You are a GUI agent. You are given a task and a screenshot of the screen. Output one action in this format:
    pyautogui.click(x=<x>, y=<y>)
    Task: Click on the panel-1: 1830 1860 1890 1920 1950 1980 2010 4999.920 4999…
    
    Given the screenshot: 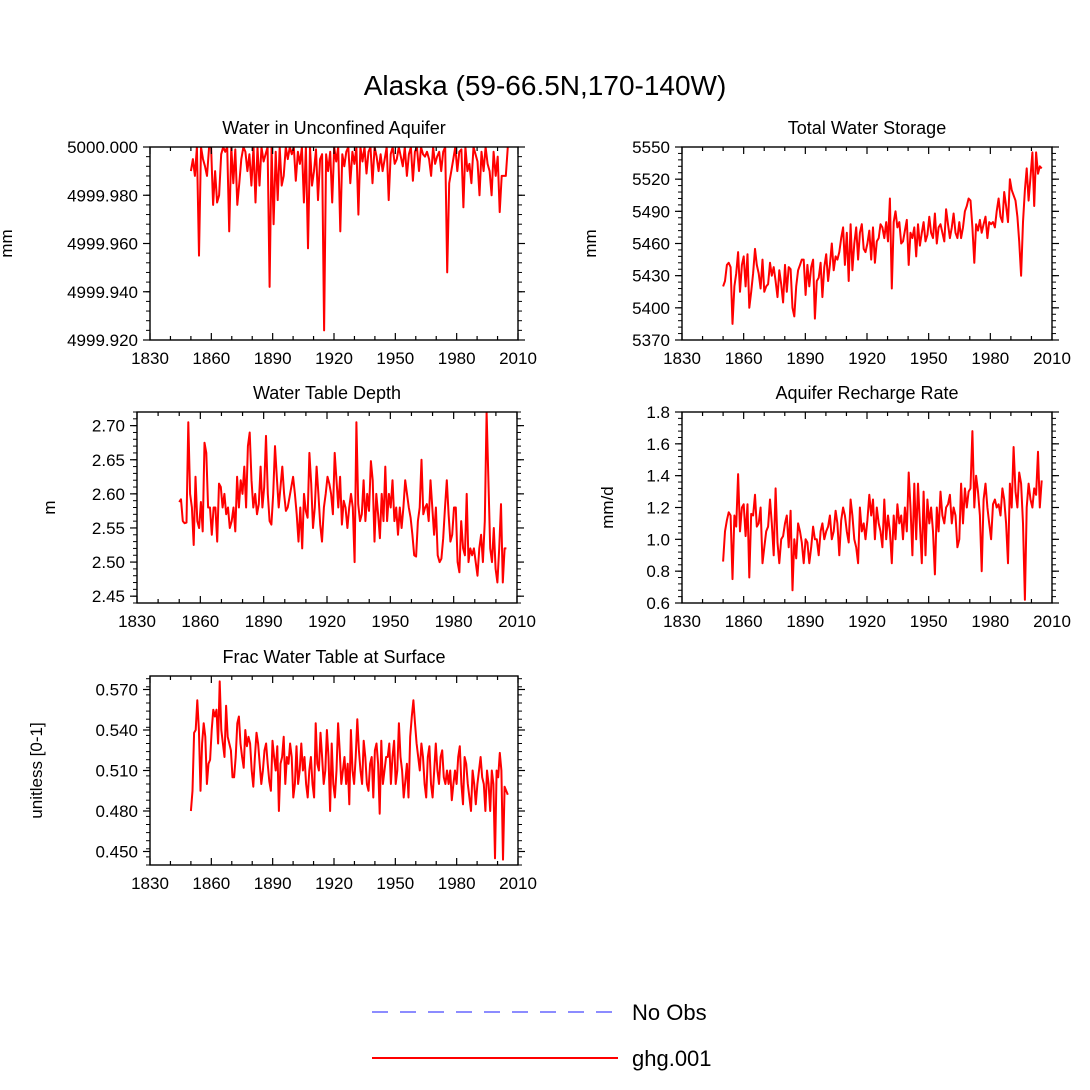 What is the action you would take?
    pyautogui.click(x=268, y=243)
    